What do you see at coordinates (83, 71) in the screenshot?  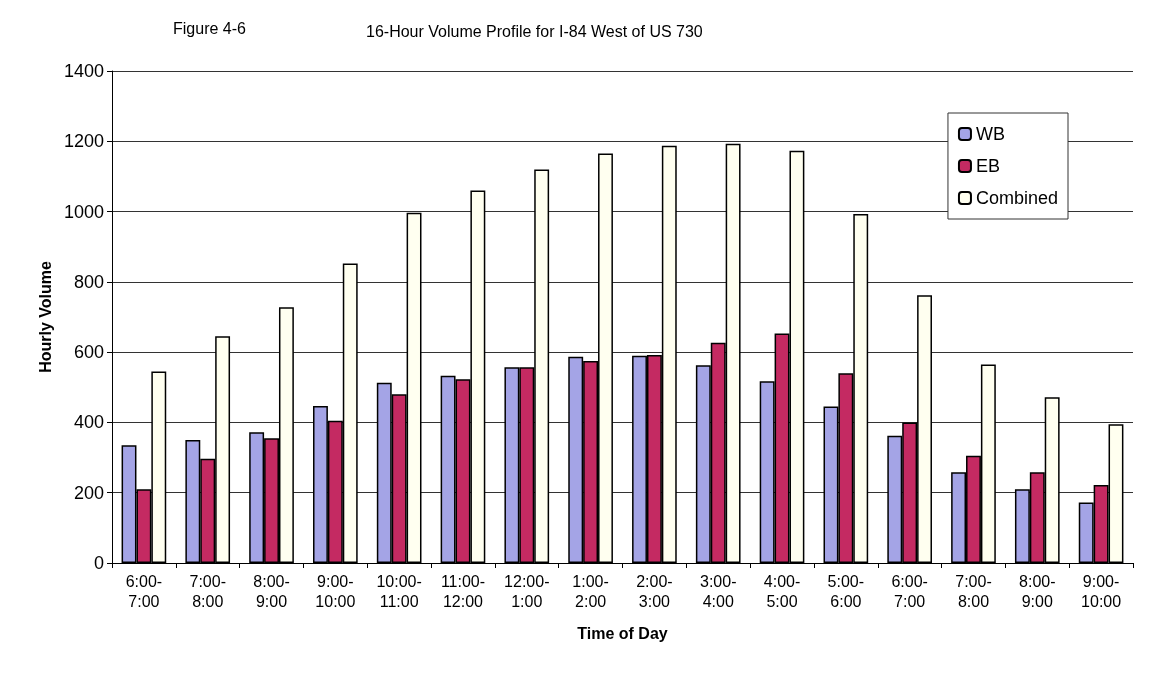 I see `y-tick-label: 1400` at bounding box center [83, 71].